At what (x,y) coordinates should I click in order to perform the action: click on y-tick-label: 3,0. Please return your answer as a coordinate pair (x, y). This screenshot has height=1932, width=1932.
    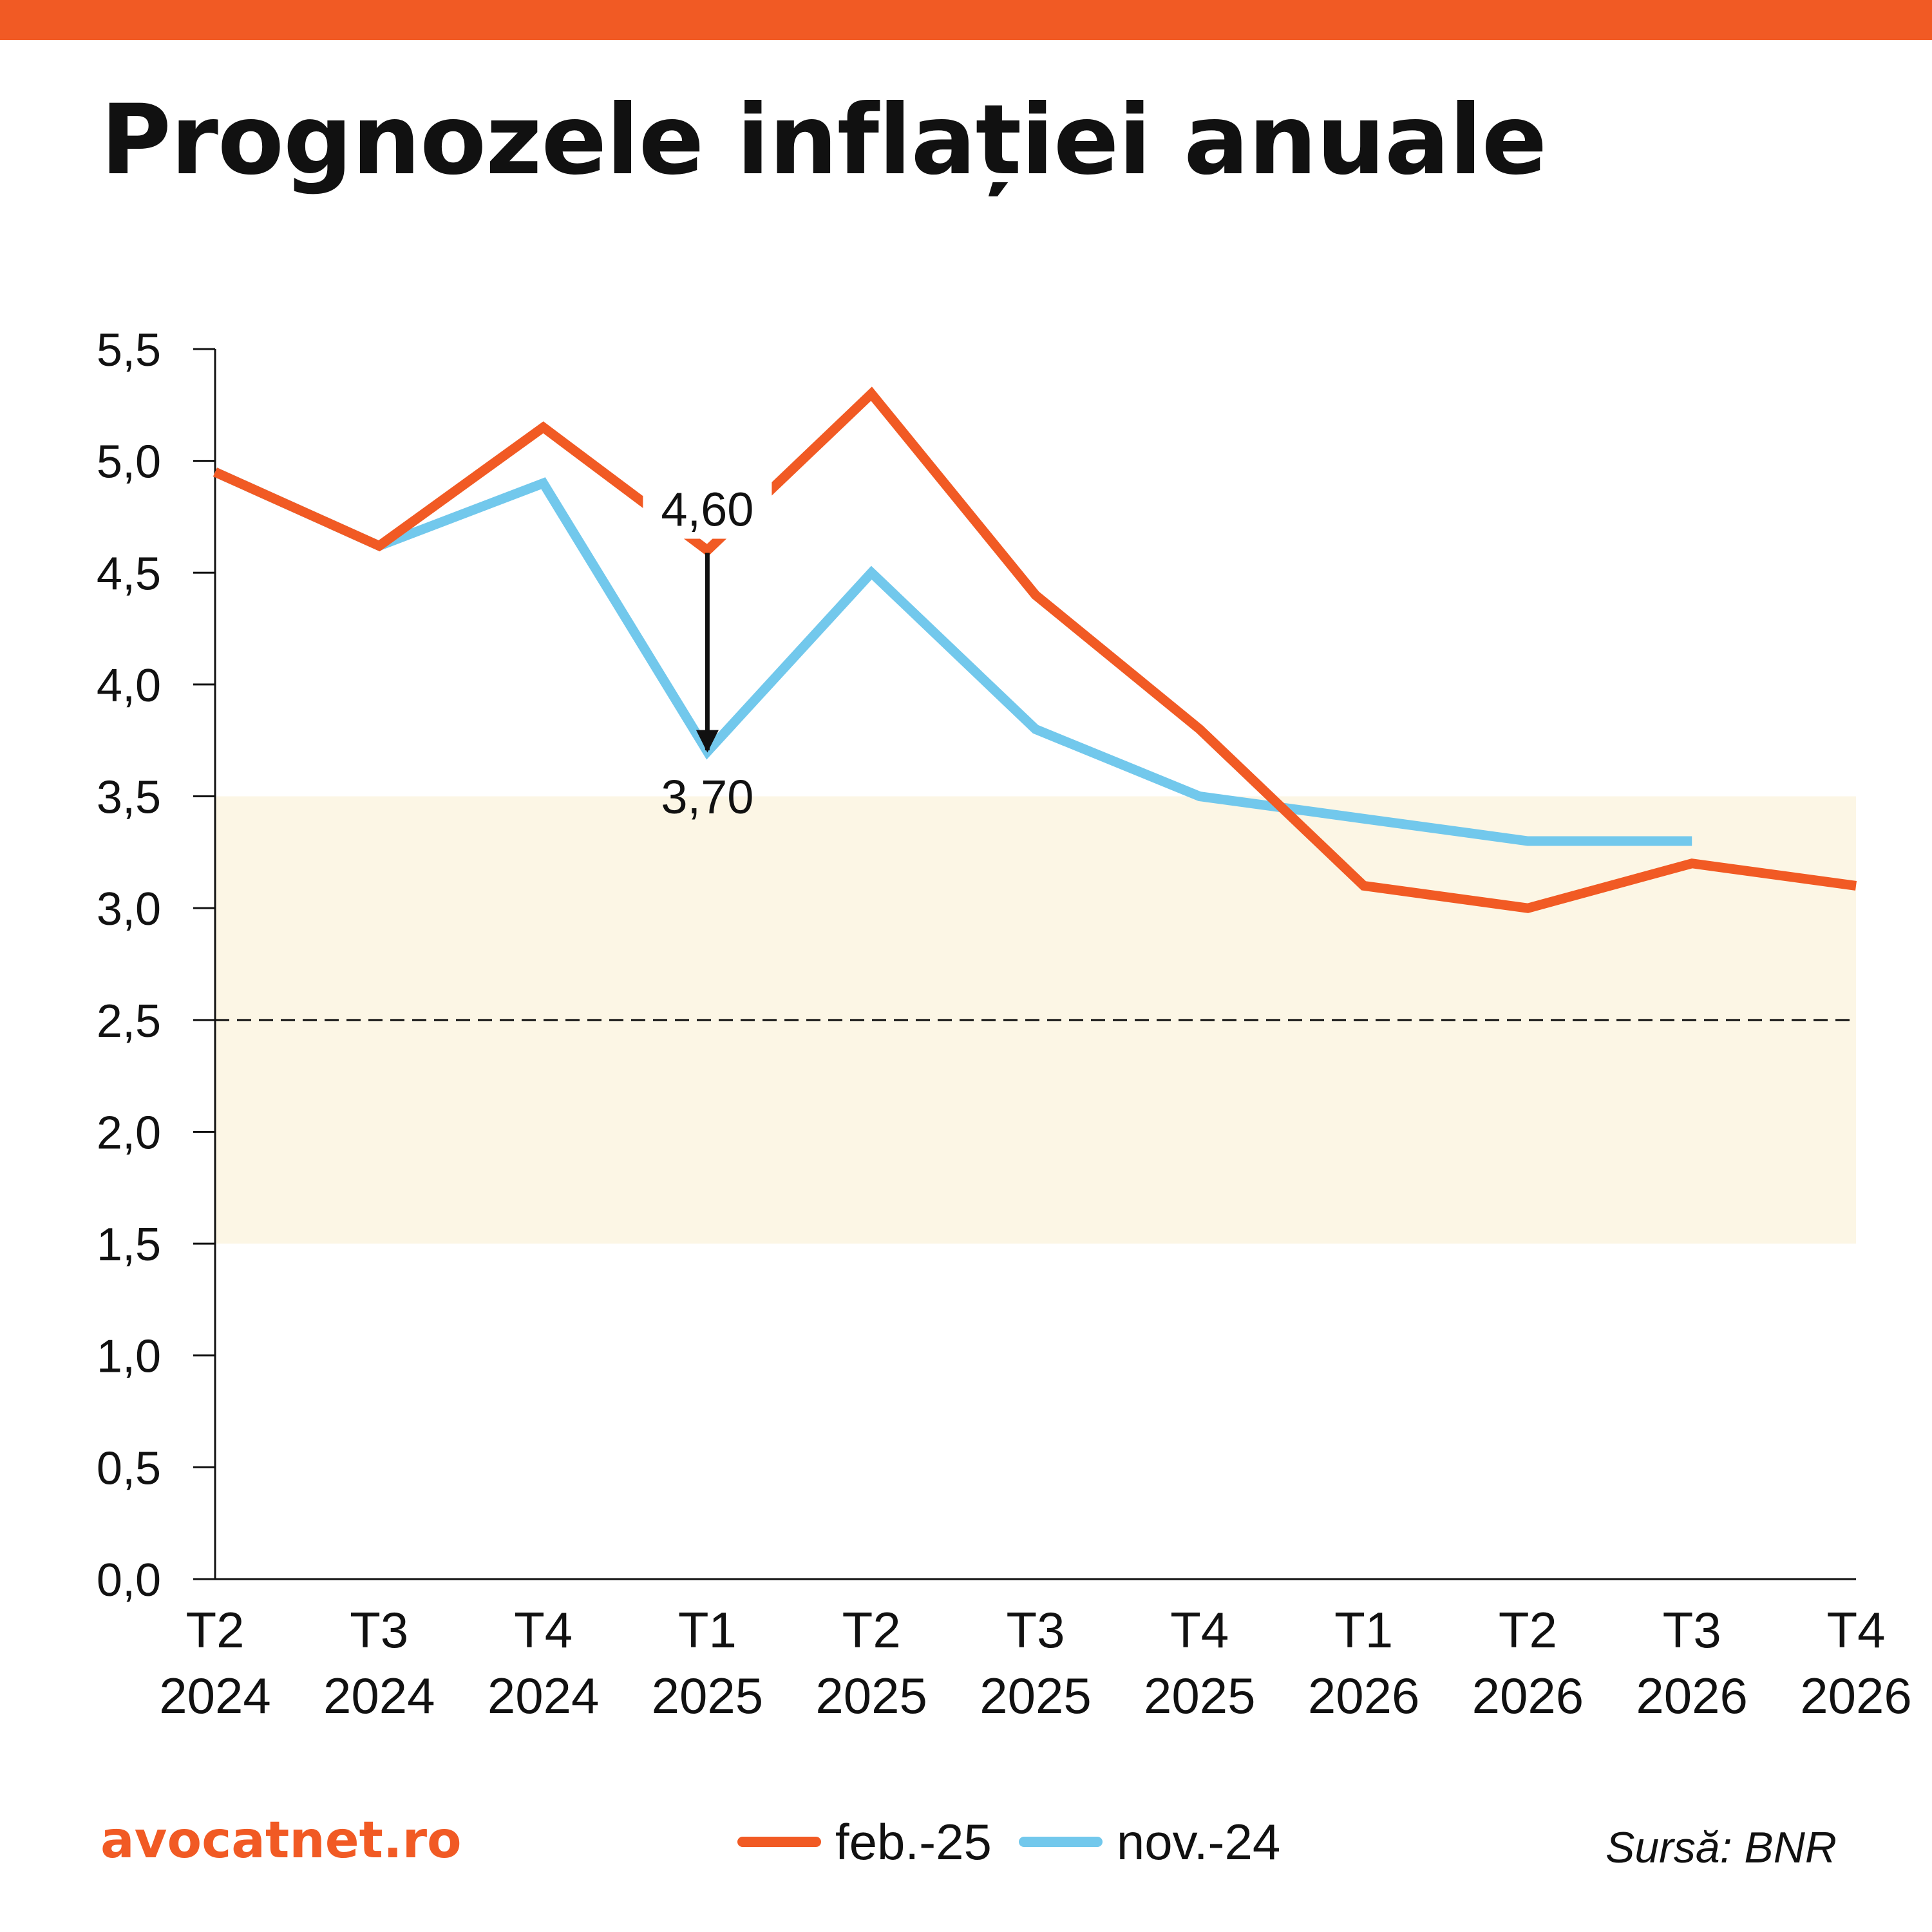
    Looking at the image, I should click on (129, 910).